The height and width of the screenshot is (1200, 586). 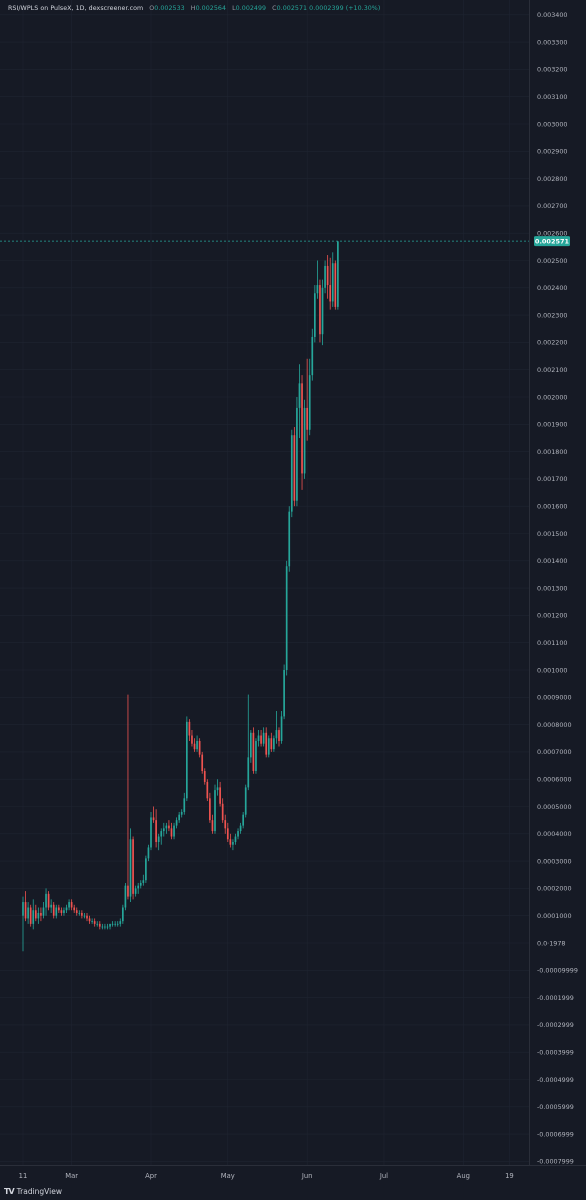 I want to click on y-tick-label: 0.003400, so click(x=552, y=15).